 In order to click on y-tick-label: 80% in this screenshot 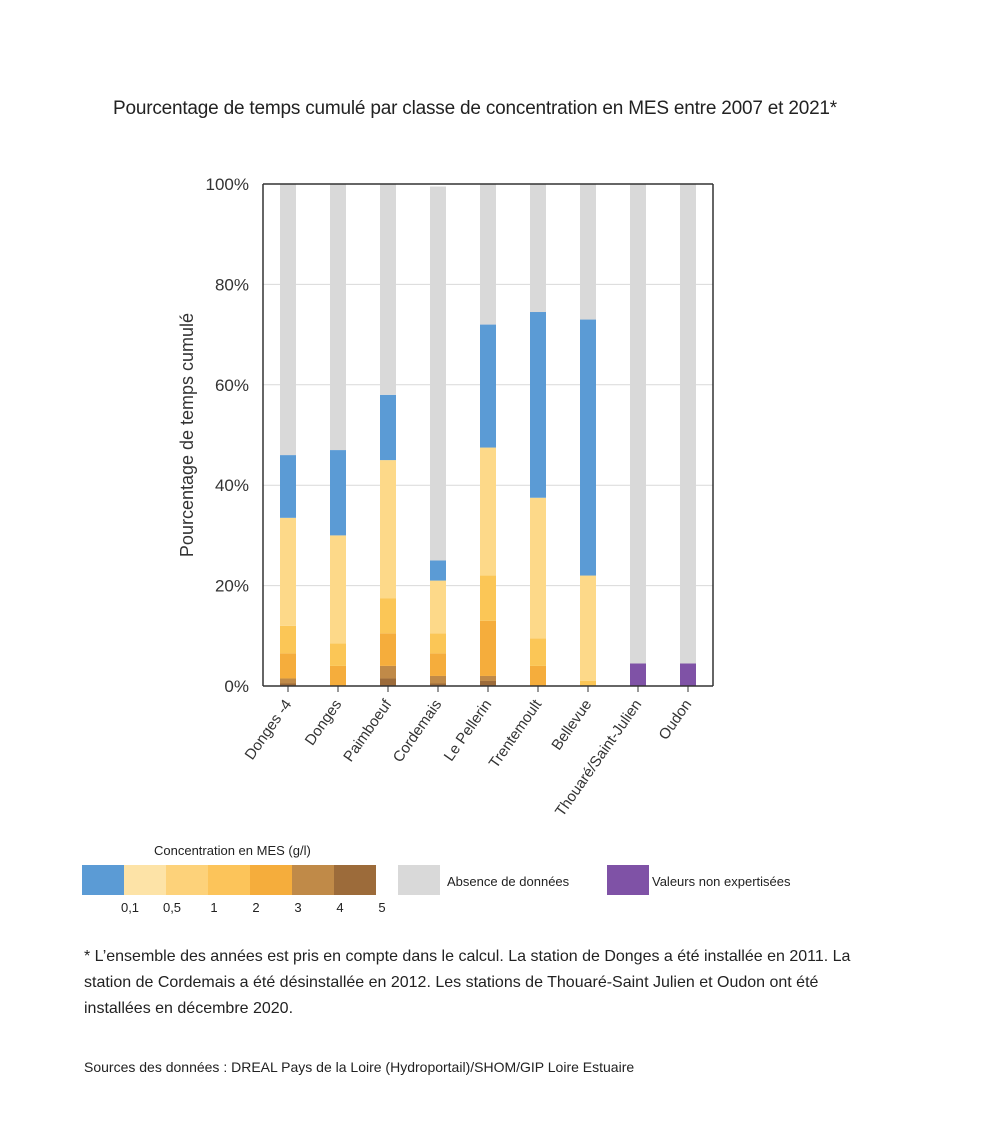, I will do `click(232, 284)`.